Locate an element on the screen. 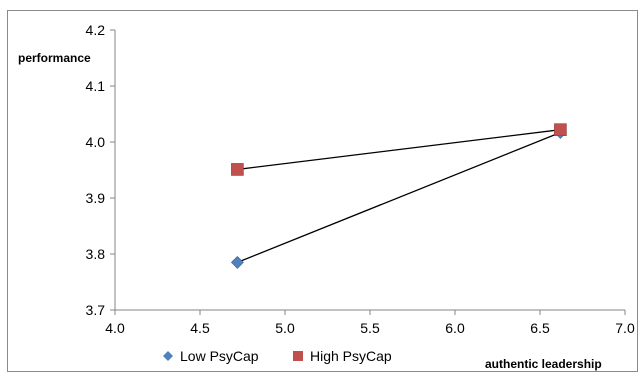 This screenshot has width=640, height=379. x-tick-label: 6.0 is located at coordinates (455, 328).